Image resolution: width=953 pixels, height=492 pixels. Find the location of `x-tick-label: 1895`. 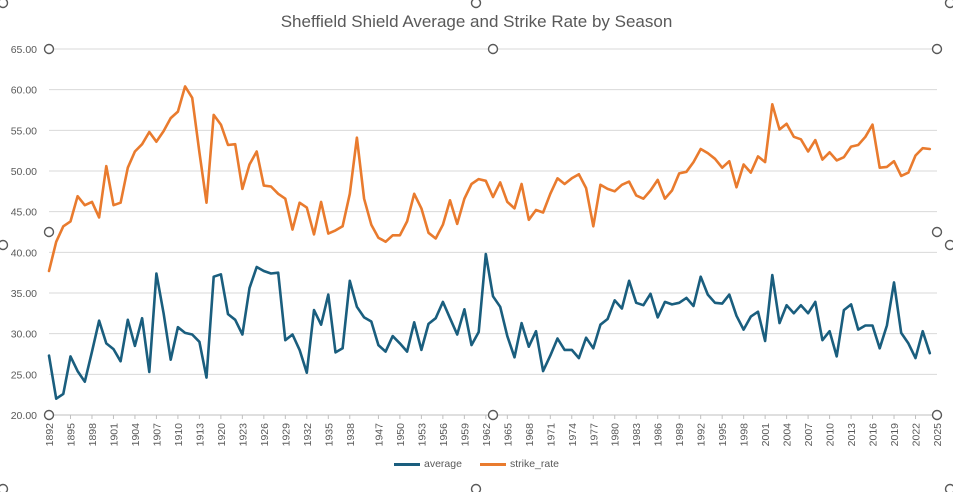

x-tick-label: 1895 is located at coordinates (71, 435).